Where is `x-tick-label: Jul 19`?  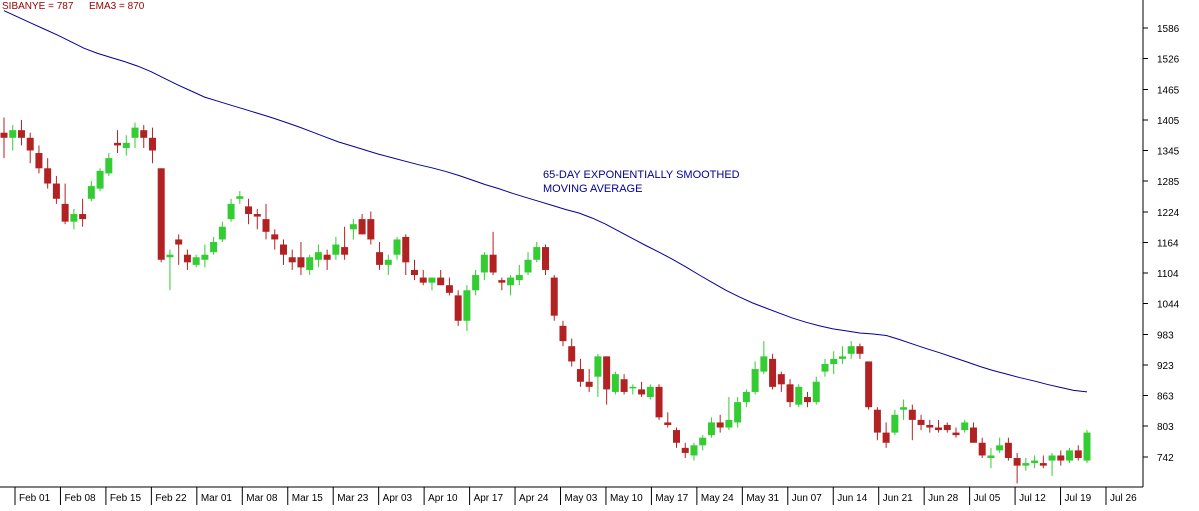 x-tick-label: Jul 19 is located at coordinates (1078, 498).